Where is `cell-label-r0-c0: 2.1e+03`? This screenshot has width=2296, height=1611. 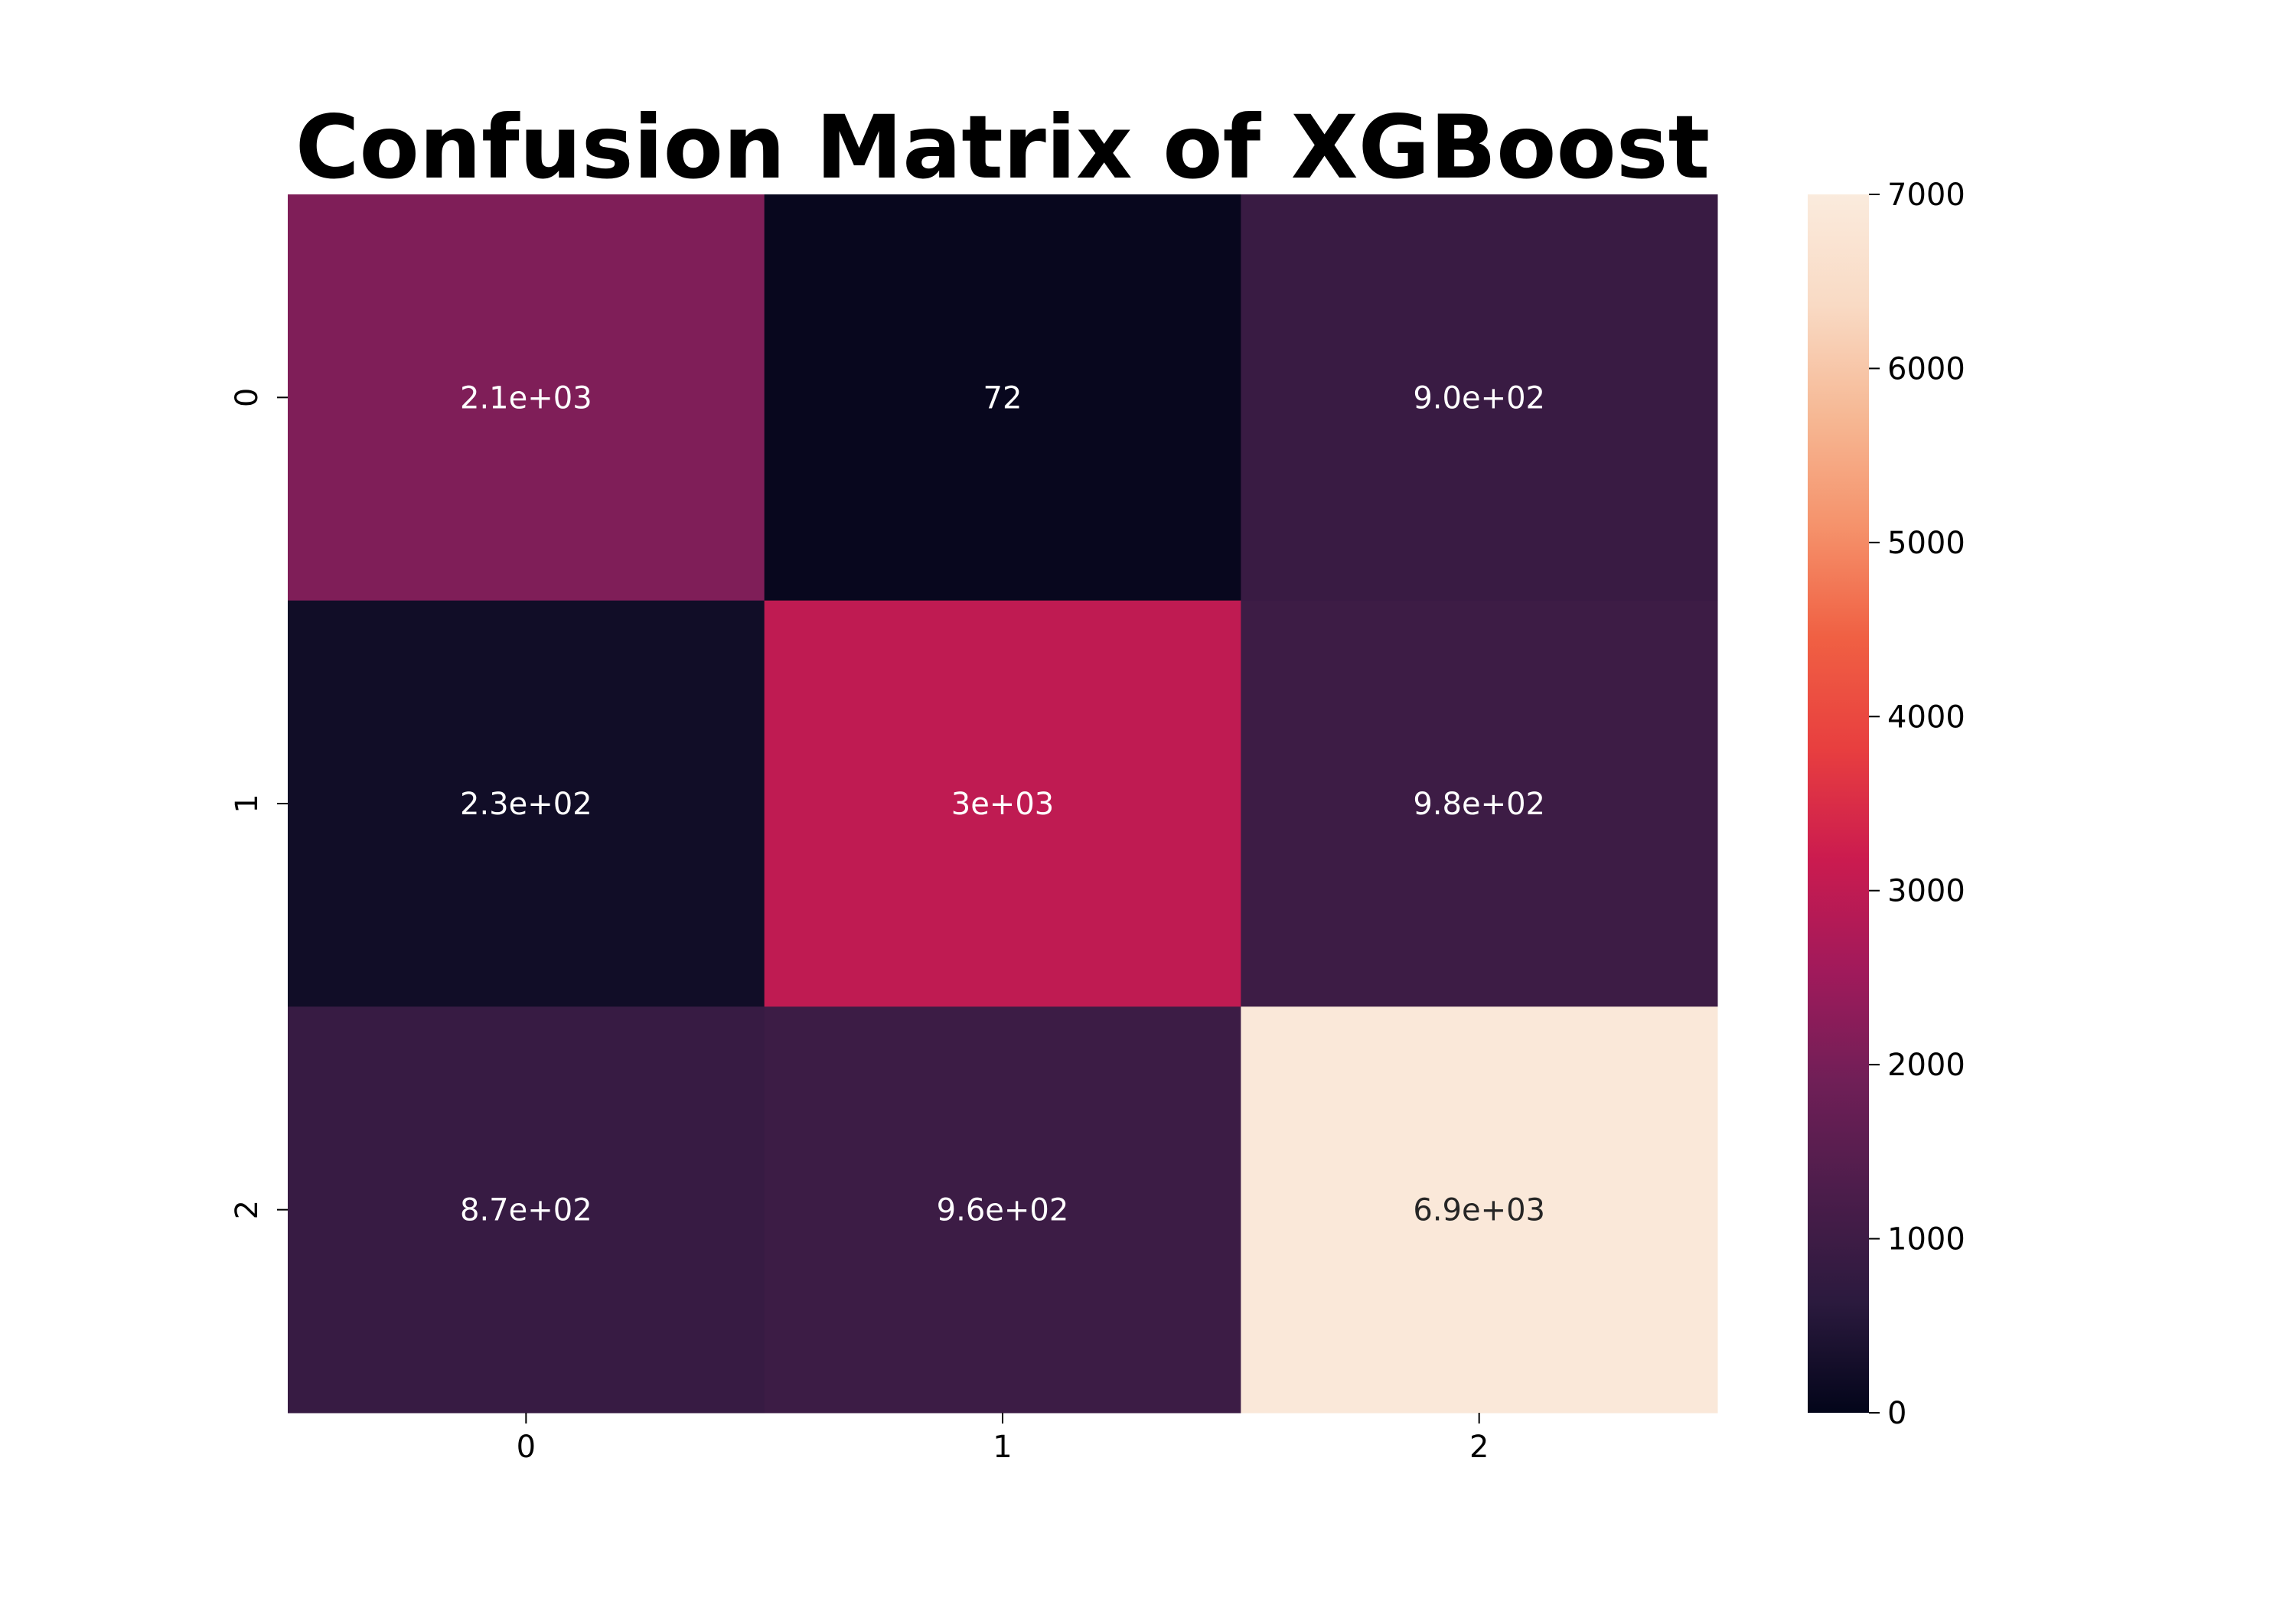 cell-label-r0-c0: 2.1e+03 is located at coordinates (526, 398).